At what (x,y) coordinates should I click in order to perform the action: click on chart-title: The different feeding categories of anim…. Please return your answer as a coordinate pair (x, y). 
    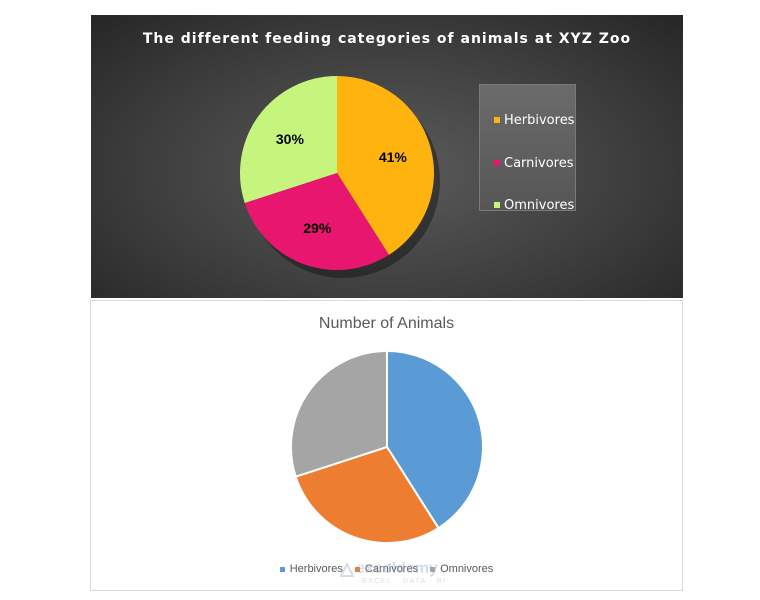
    Looking at the image, I should click on (387, 39).